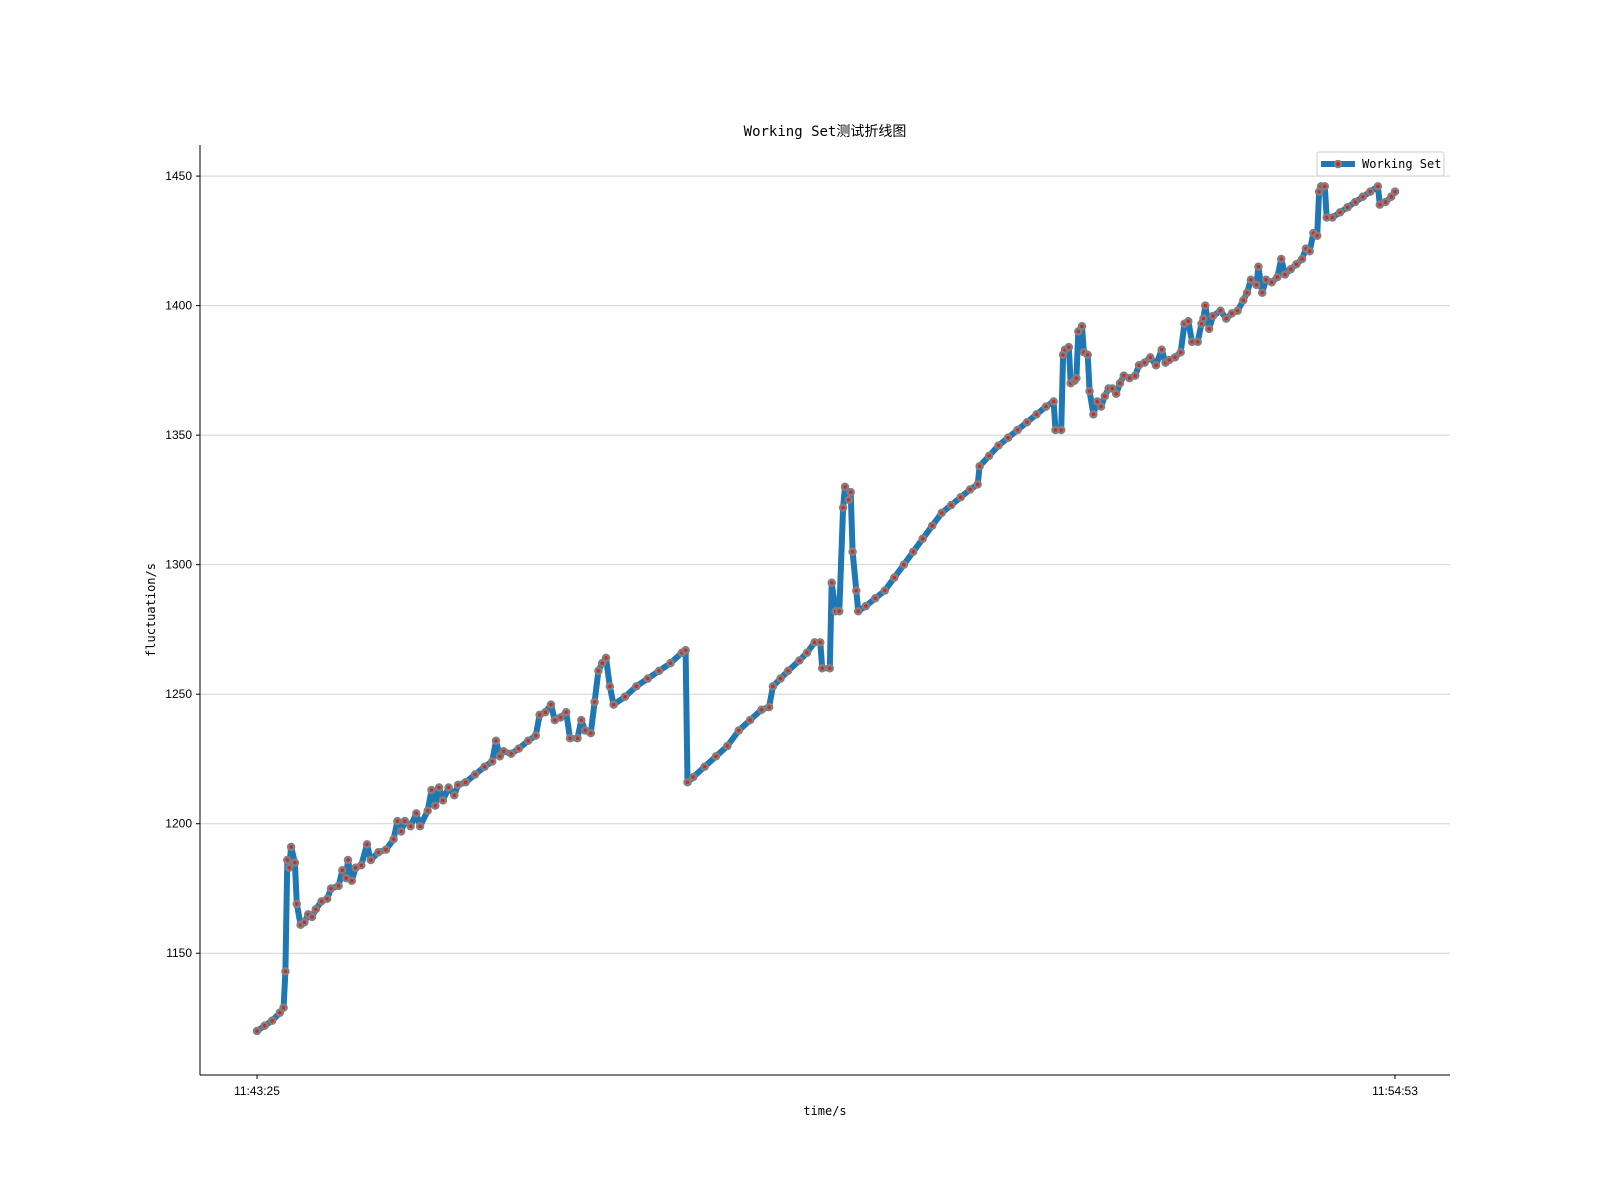  I want to click on y-axis-label: fluctuation/s, so click(151, 610).